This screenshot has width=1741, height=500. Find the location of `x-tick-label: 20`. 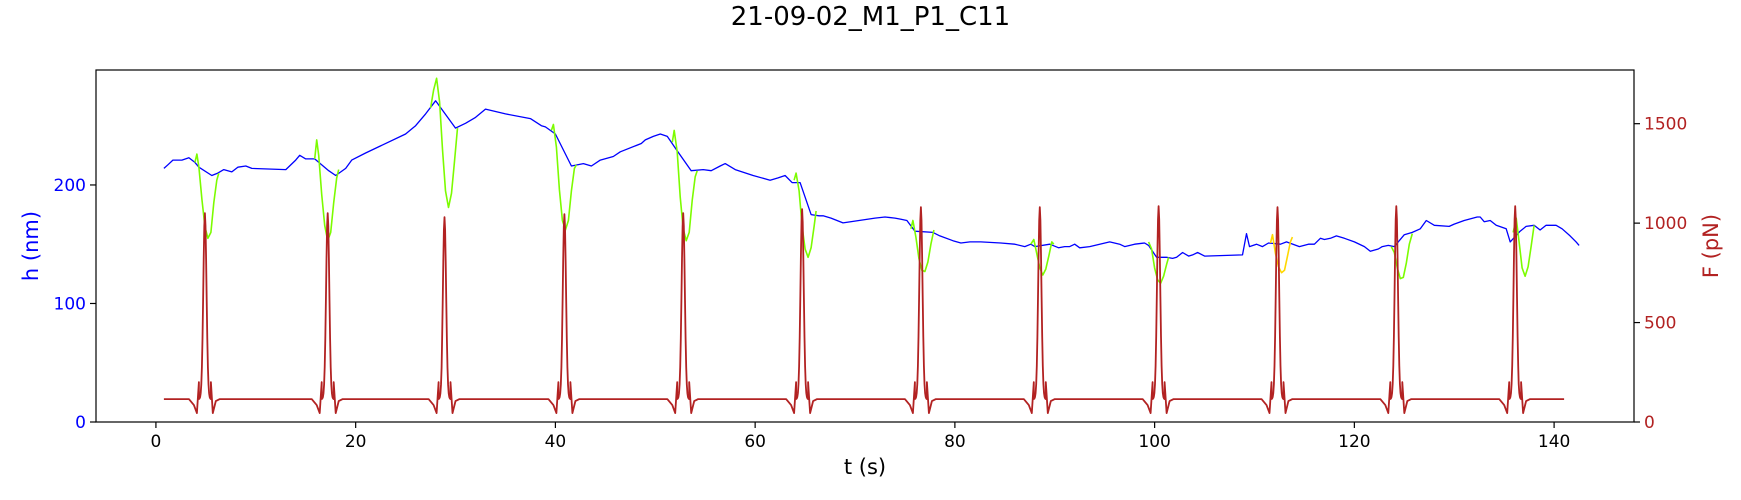

x-tick-label: 20 is located at coordinates (356, 442).